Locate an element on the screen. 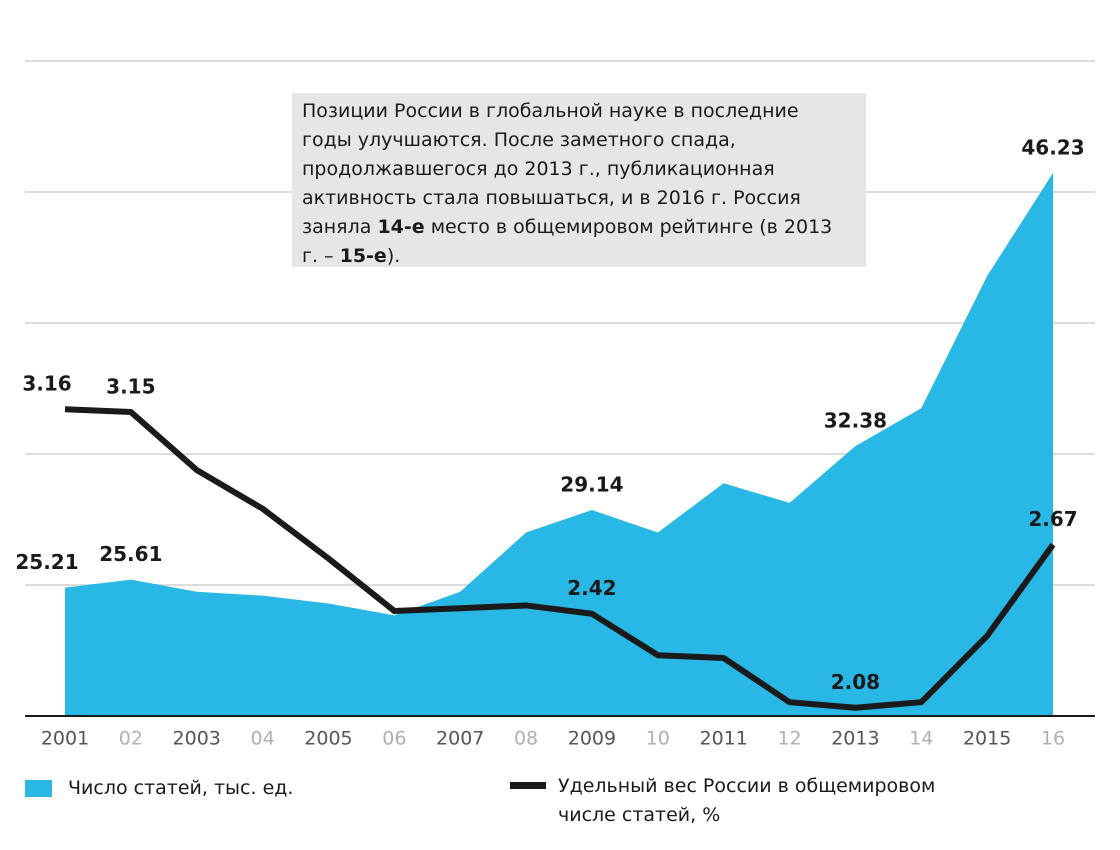  data-label: 29.14 is located at coordinates (591, 485).